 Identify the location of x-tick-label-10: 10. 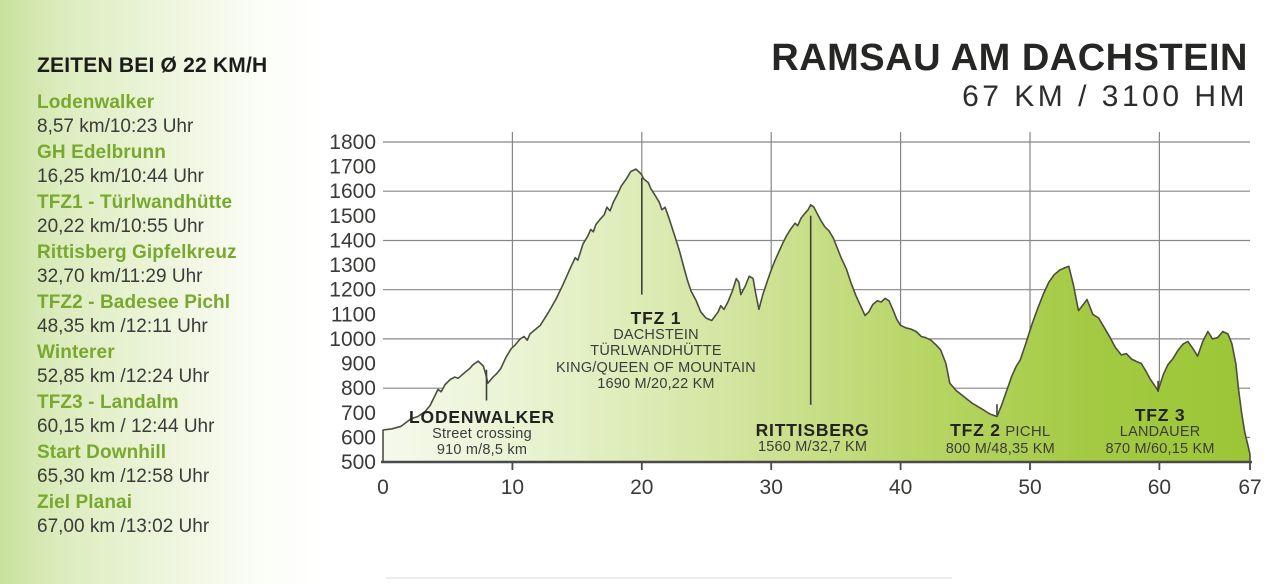
(512, 487).